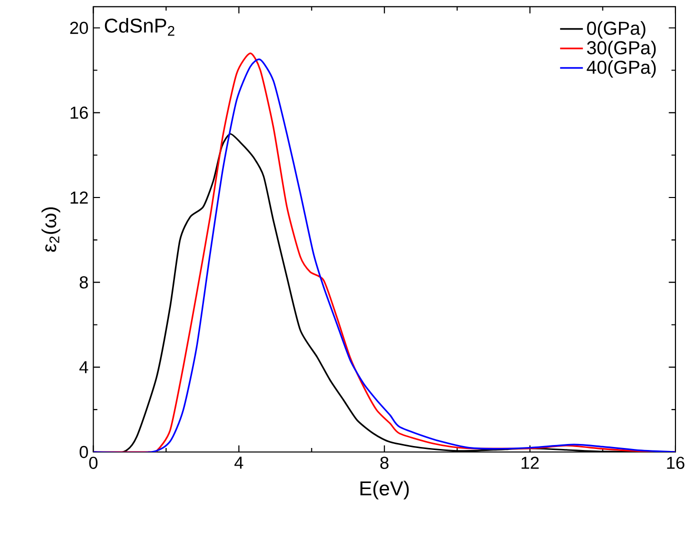 Image resolution: width=688 pixels, height=535 pixels. Describe the element at coordinates (79, 198) in the screenshot. I see `y-tick-label: 12` at that location.